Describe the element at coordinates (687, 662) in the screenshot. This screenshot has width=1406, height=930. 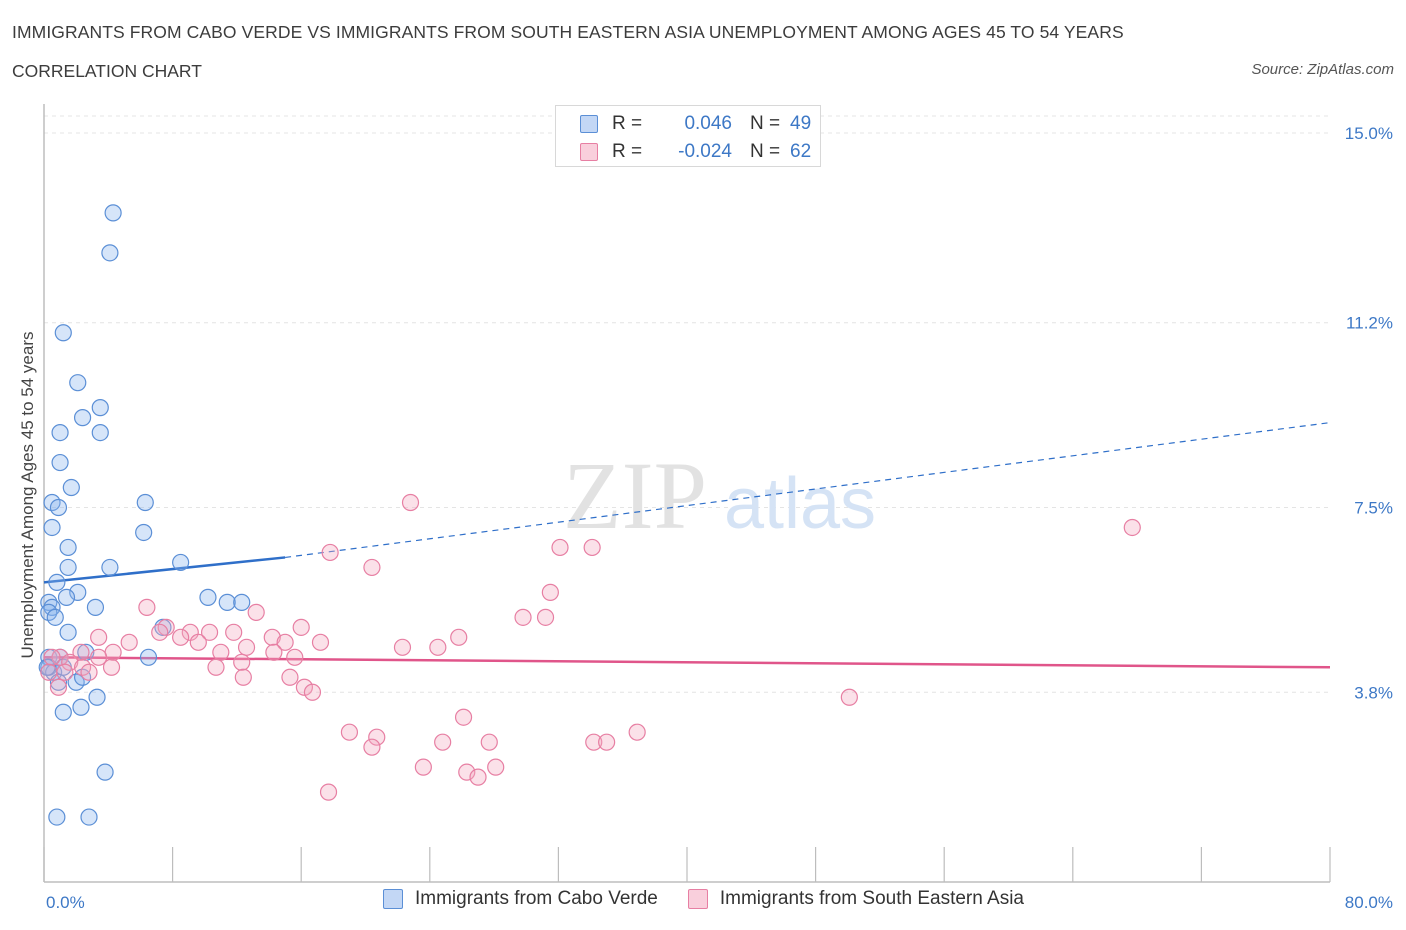
I see `trend-line-se-asia` at that location.